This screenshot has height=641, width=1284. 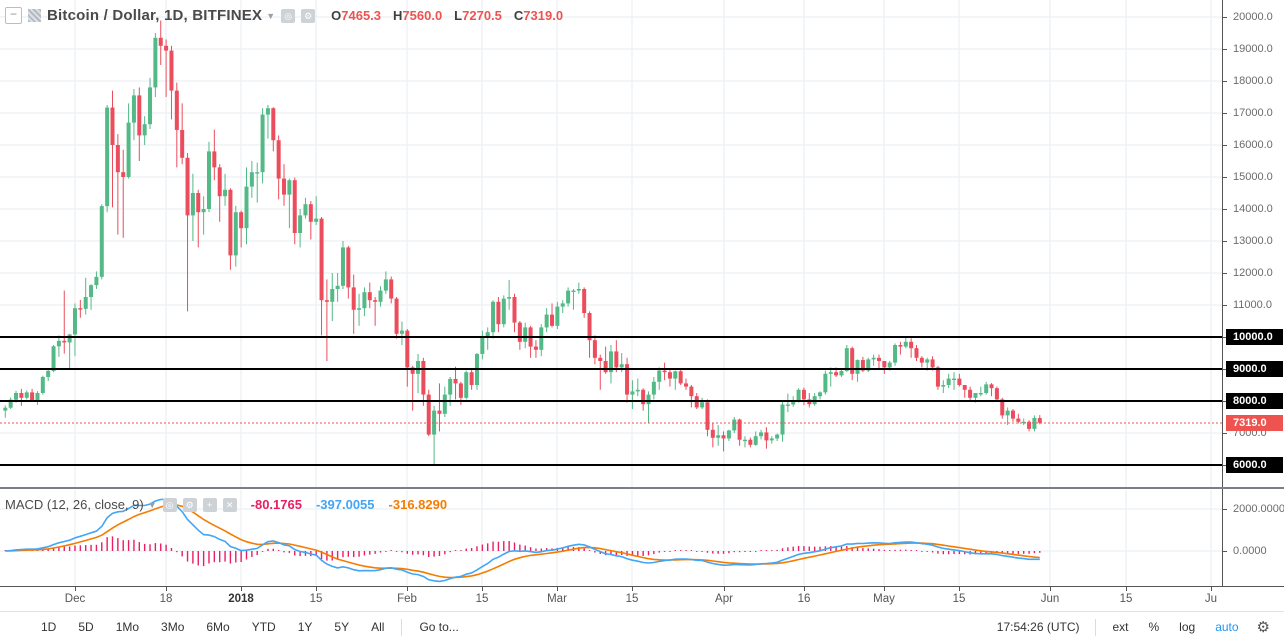 What do you see at coordinates (345, 504) in the screenshot?
I see `macd-line-value: -397.0055` at bounding box center [345, 504].